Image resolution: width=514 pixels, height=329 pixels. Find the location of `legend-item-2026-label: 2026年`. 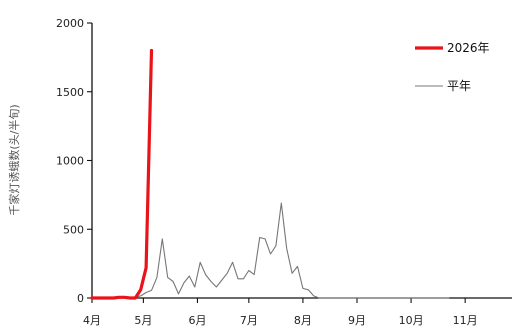

legend-item-2026-label: 2026年 is located at coordinates (468, 48).